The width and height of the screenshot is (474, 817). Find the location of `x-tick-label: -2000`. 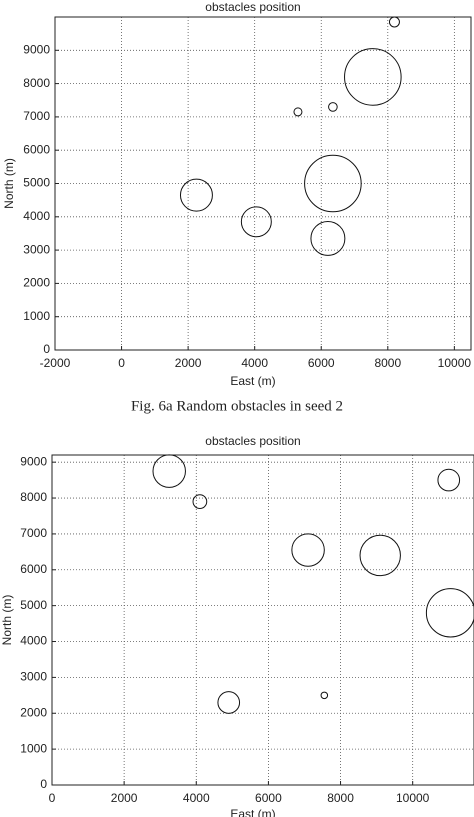

x-tick-label: -2000 is located at coordinates (55, 363).